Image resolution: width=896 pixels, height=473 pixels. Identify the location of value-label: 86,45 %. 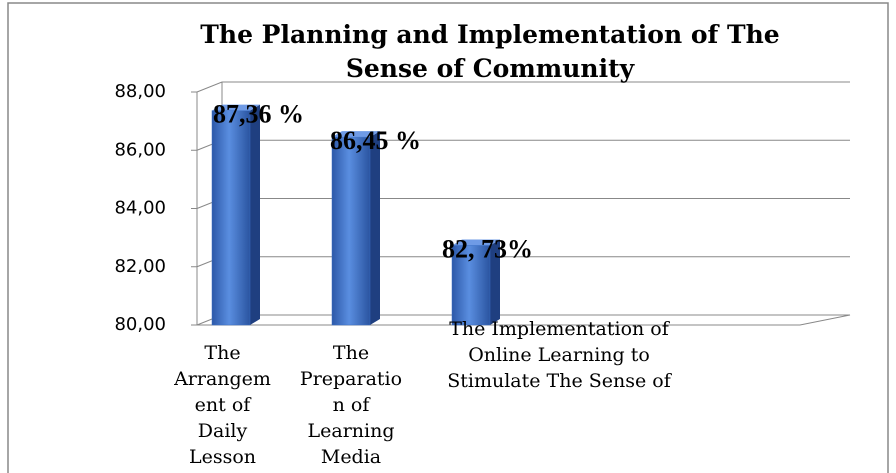
(375, 140).